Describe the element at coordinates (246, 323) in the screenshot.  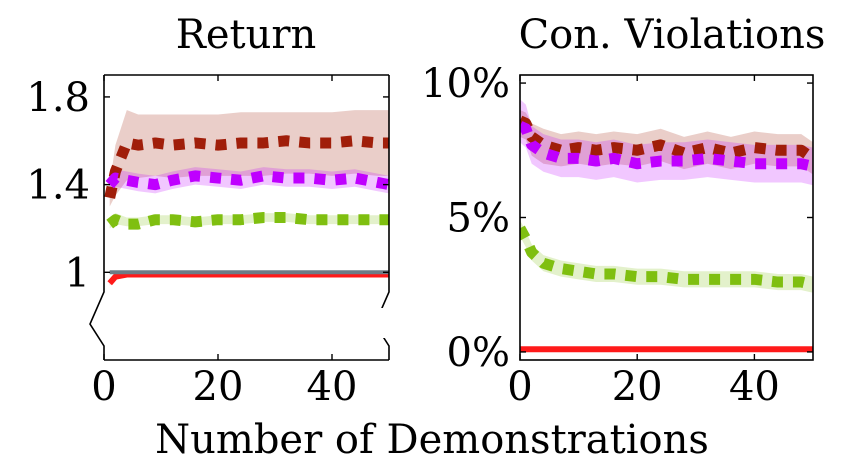
I see `axis-break-gap` at that location.